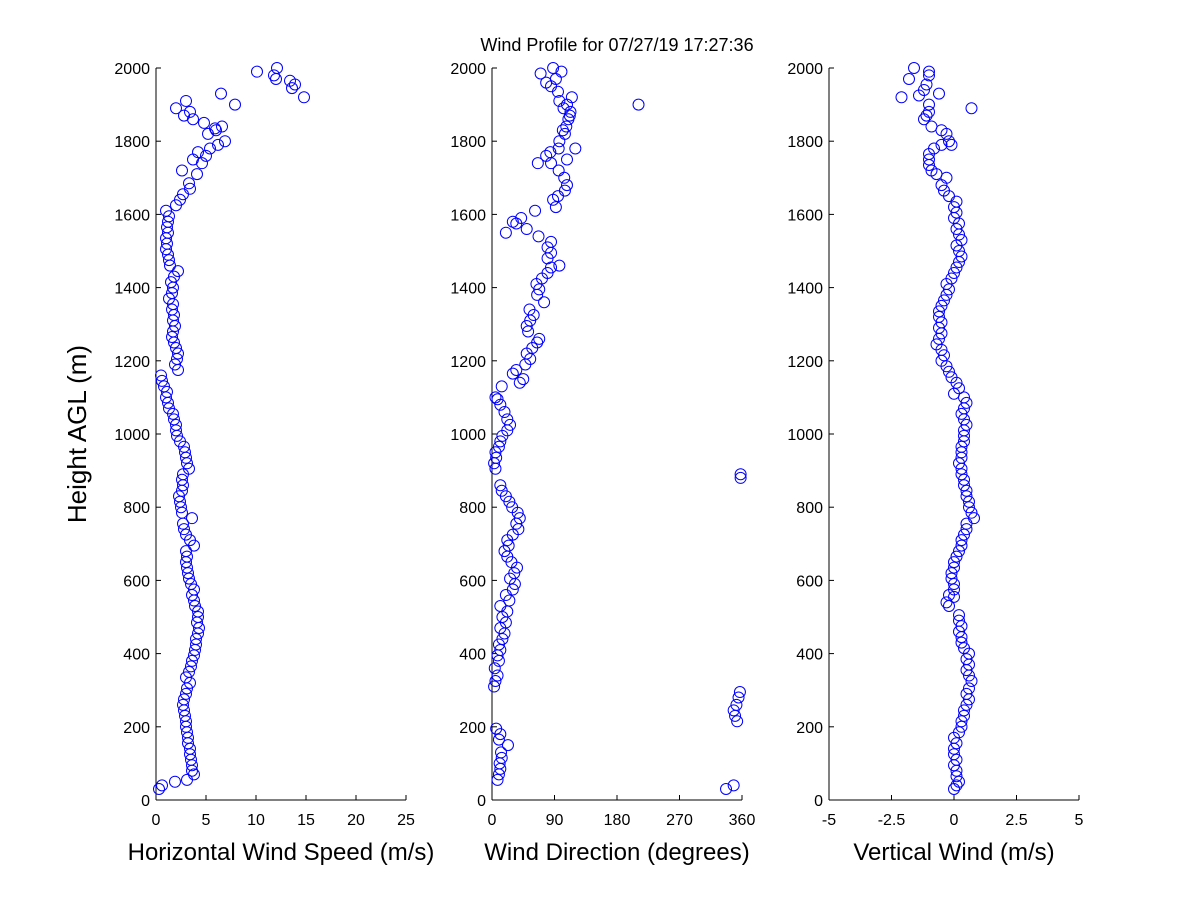 This screenshot has height=900, width=1200. Describe the element at coordinates (356, 820) in the screenshot. I see `speed-x-tick-label: 20` at that location.